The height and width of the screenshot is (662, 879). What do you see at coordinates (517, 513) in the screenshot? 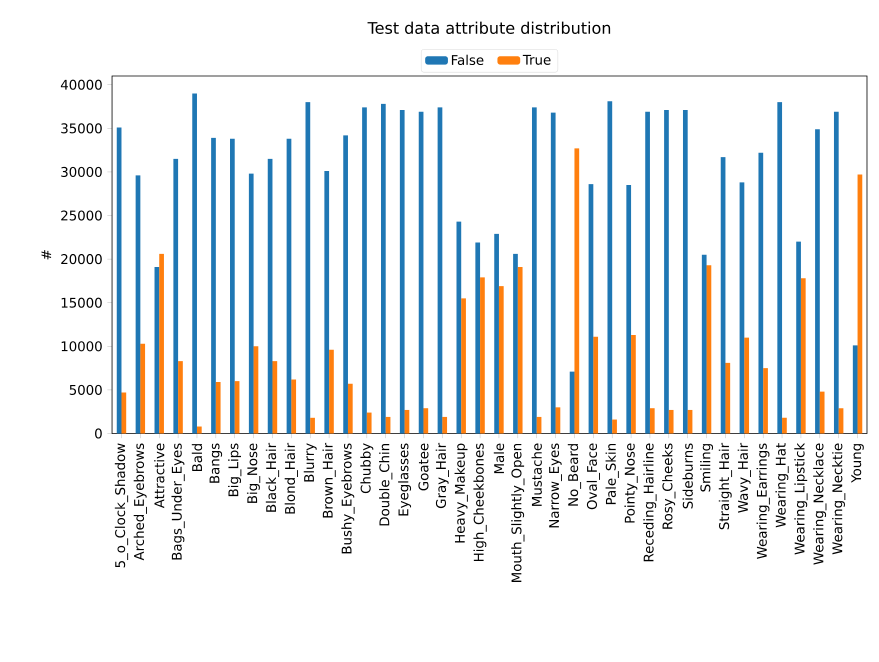
I see `x-tick-label: Mouth_Slightly_Open` at bounding box center [517, 513].